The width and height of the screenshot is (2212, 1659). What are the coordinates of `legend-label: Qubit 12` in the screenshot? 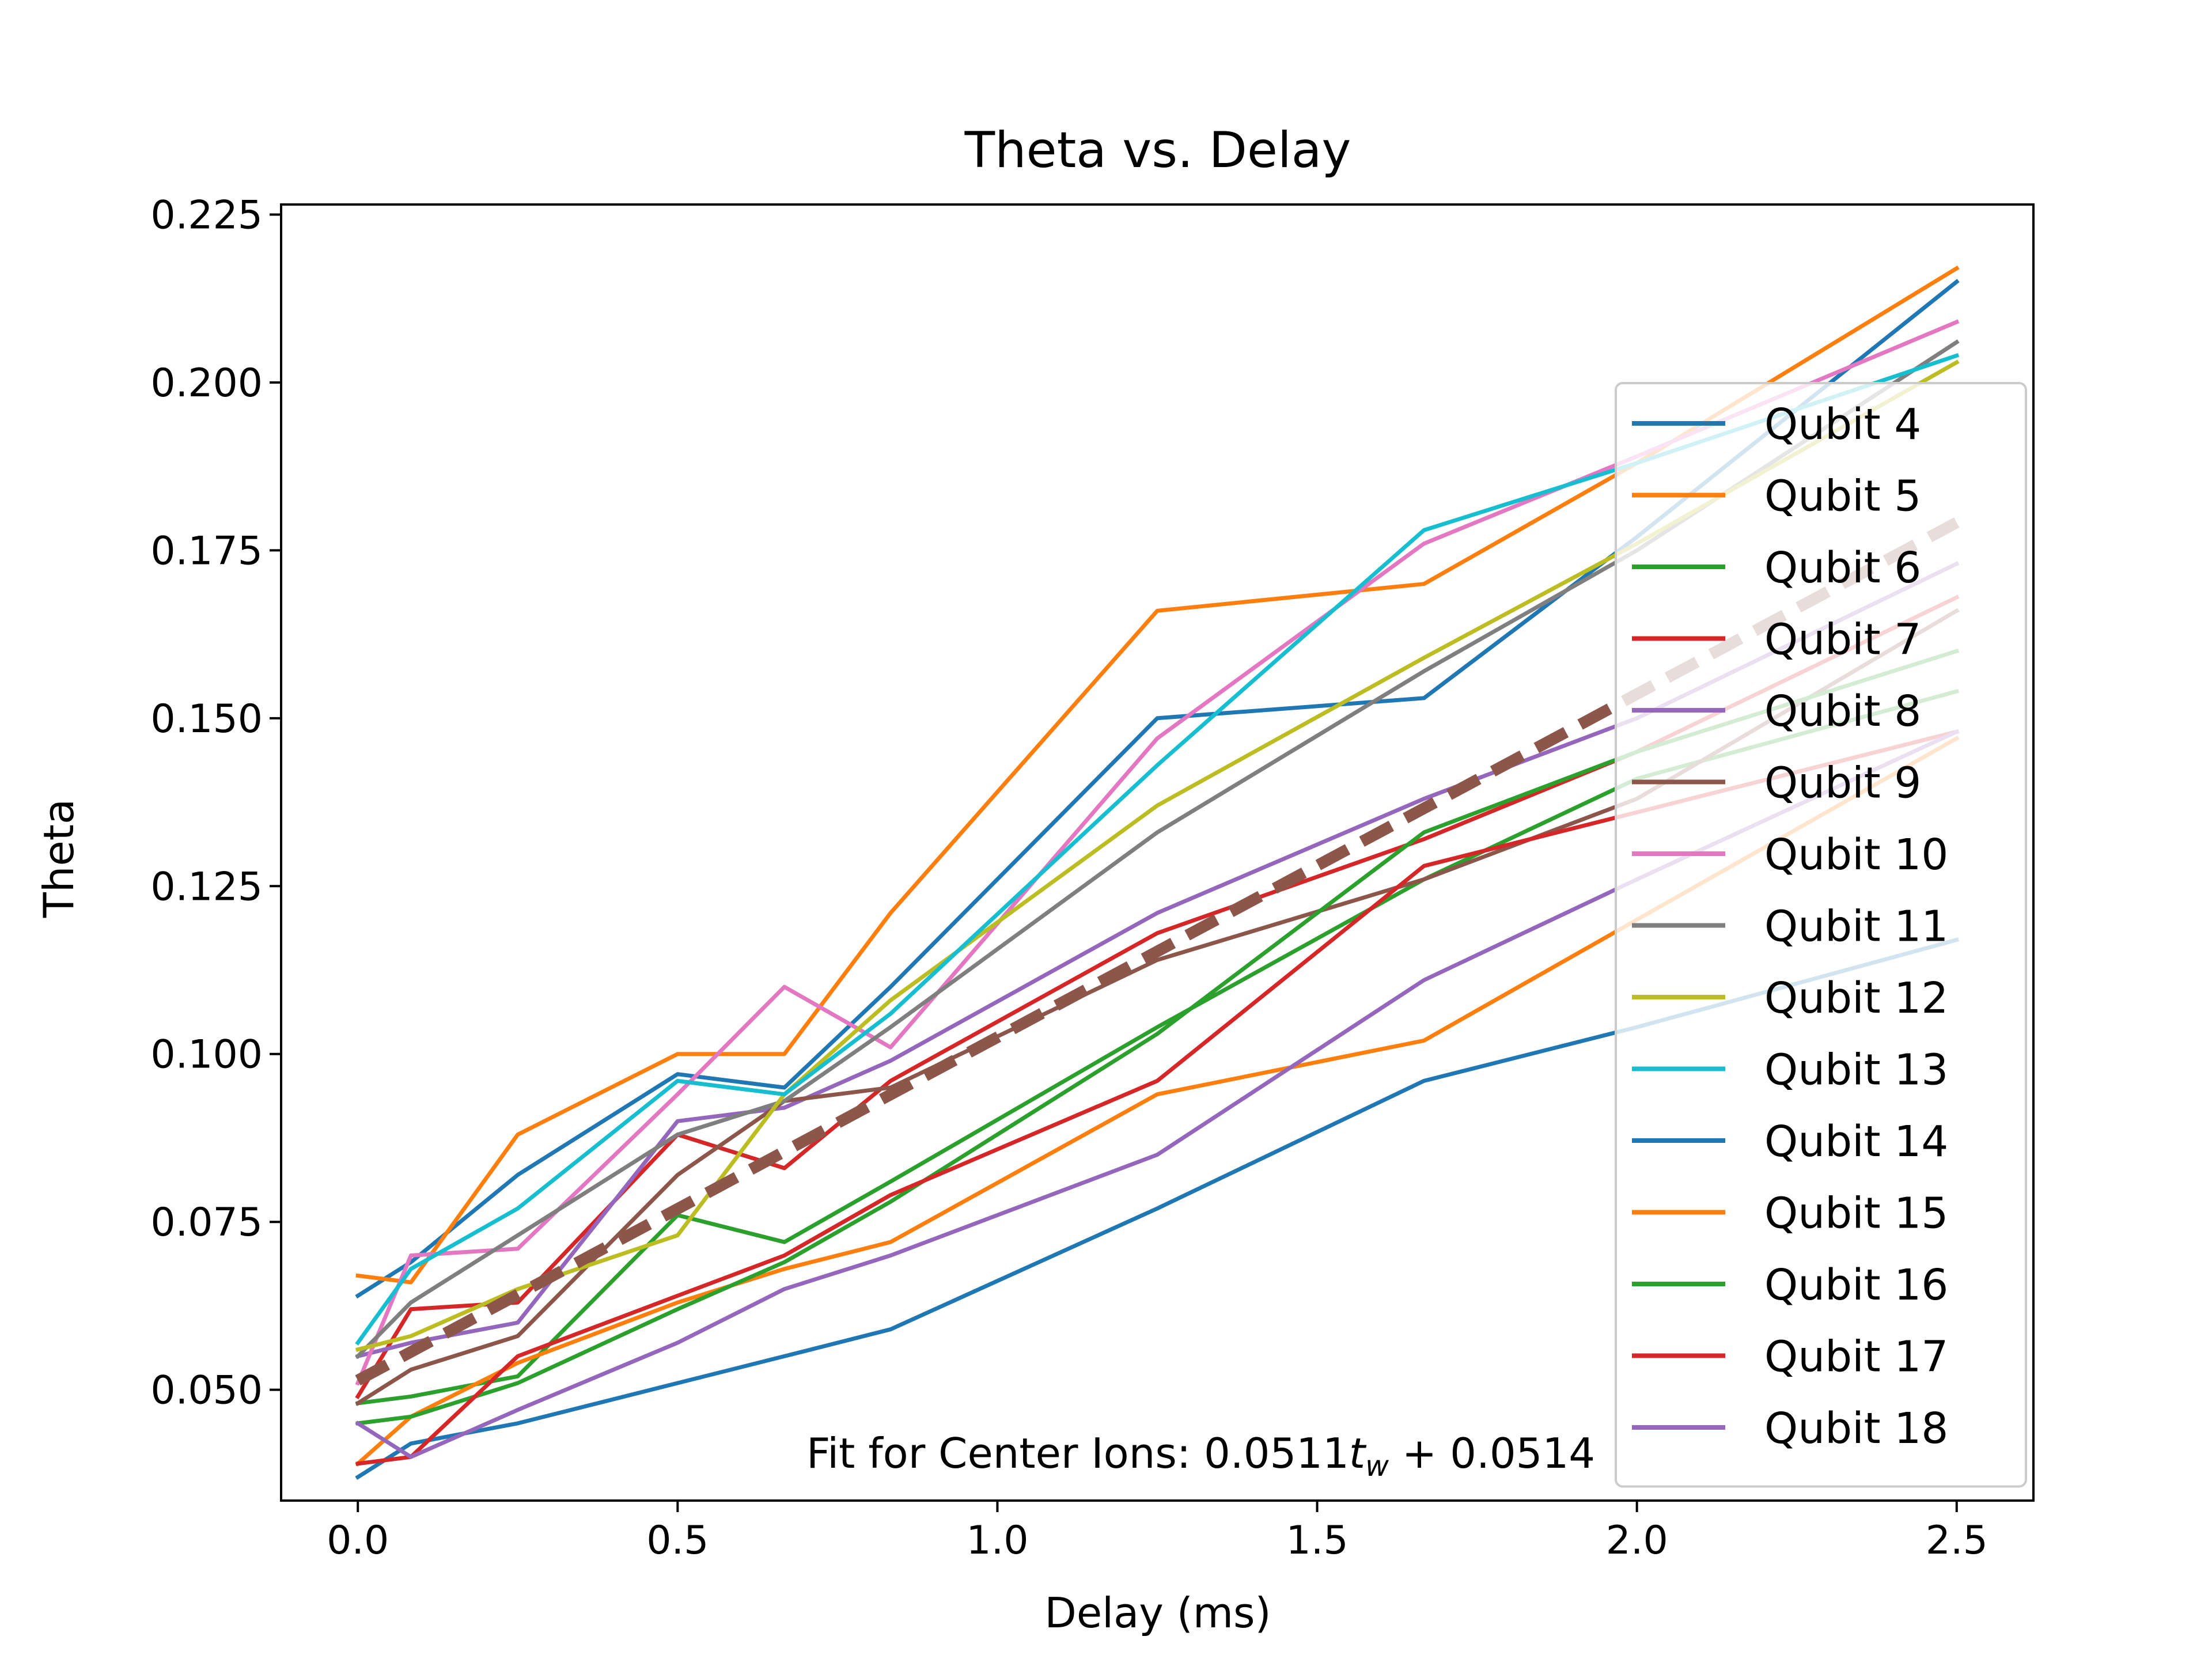 It's located at (1856, 998).